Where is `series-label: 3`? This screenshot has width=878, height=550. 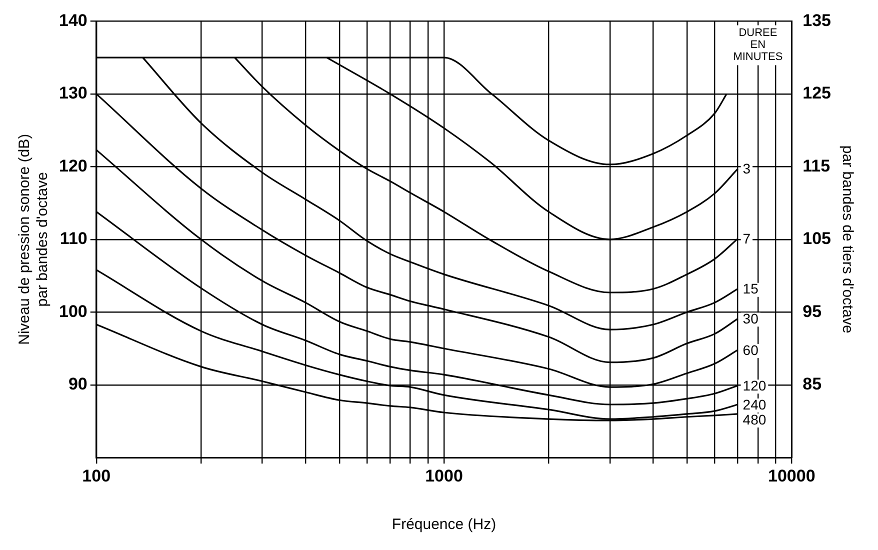 series-label: 3 is located at coordinates (746, 168).